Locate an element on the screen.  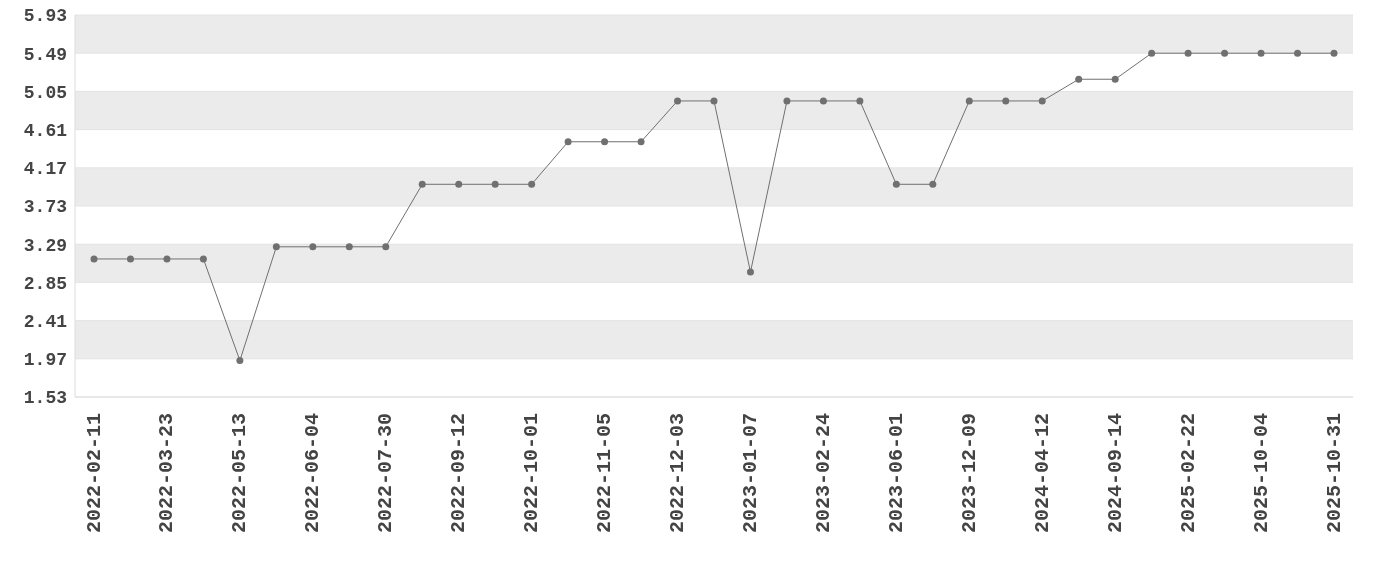
y-tick-label: 4.61 is located at coordinates (45, 130).